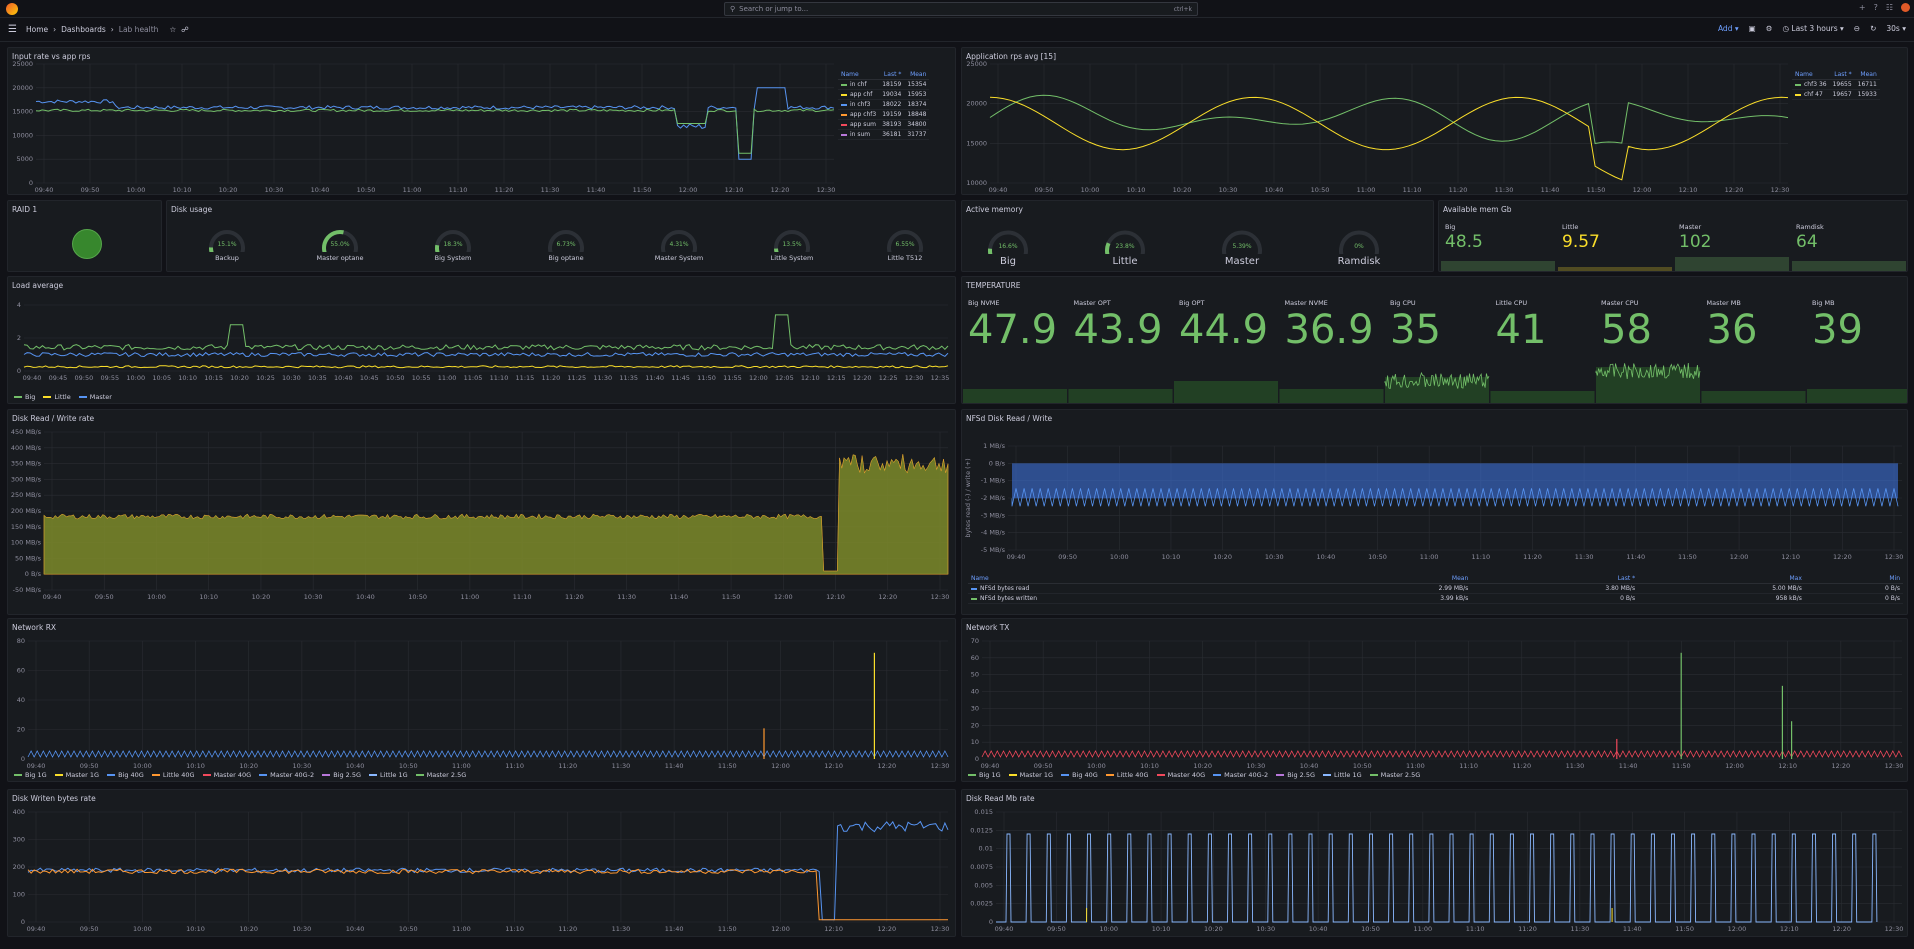  Describe the element at coordinates (884, 114) in the screenshot. I see `legend-row: app chf3 19159 18848` at that location.